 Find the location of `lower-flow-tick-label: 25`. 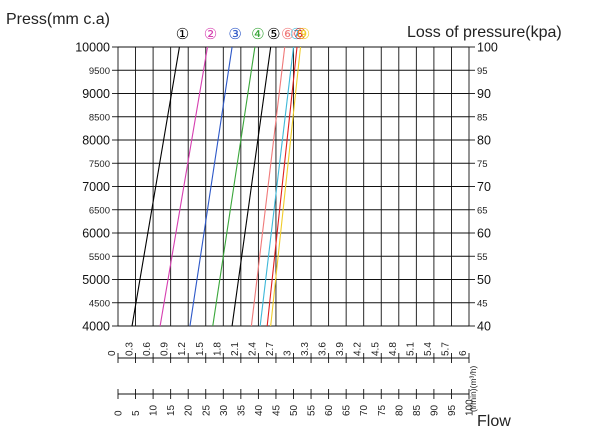

lower-flow-tick-label: 25 is located at coordinates (206, 410).